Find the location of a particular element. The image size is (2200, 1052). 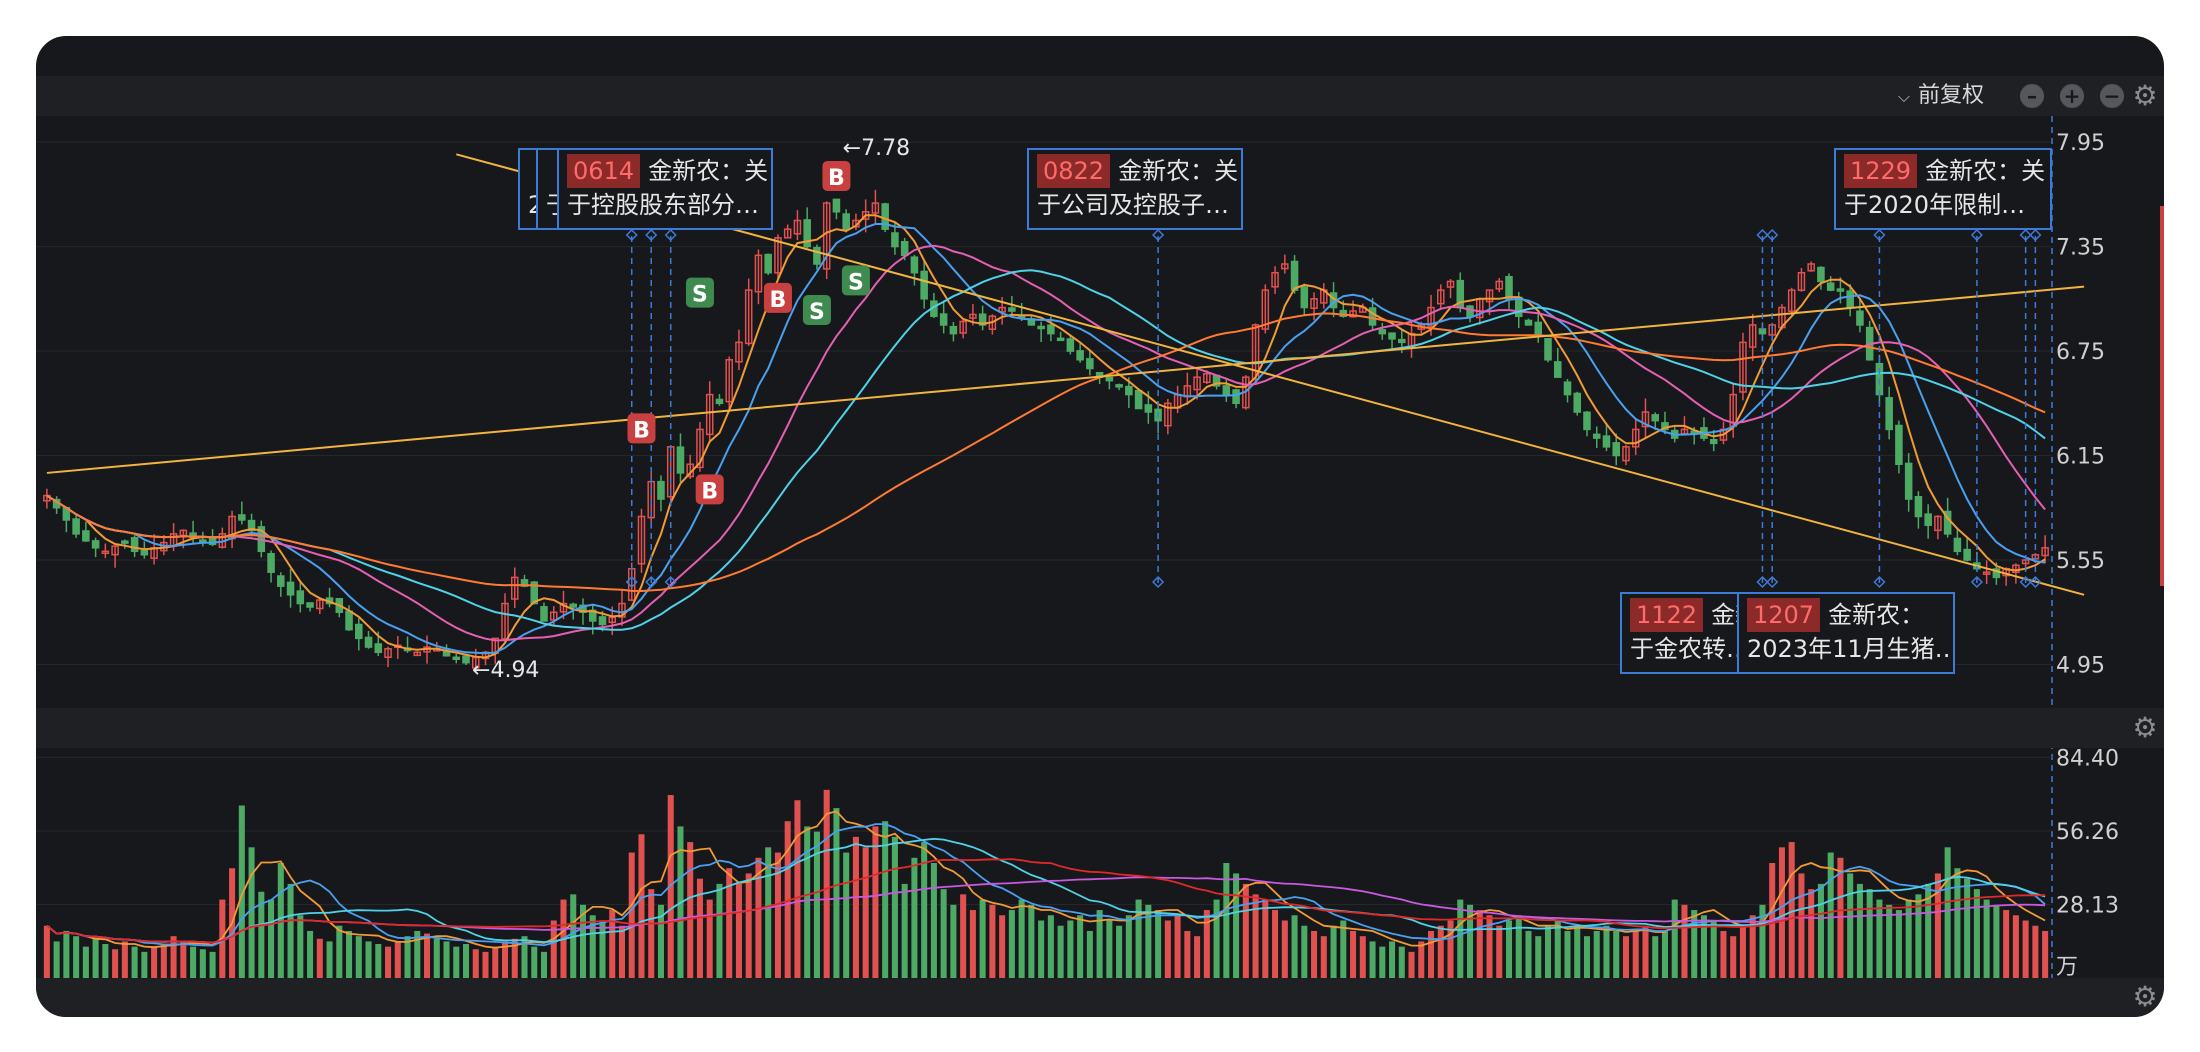

volume-ma5-line is located at coordinates (1046, 879).